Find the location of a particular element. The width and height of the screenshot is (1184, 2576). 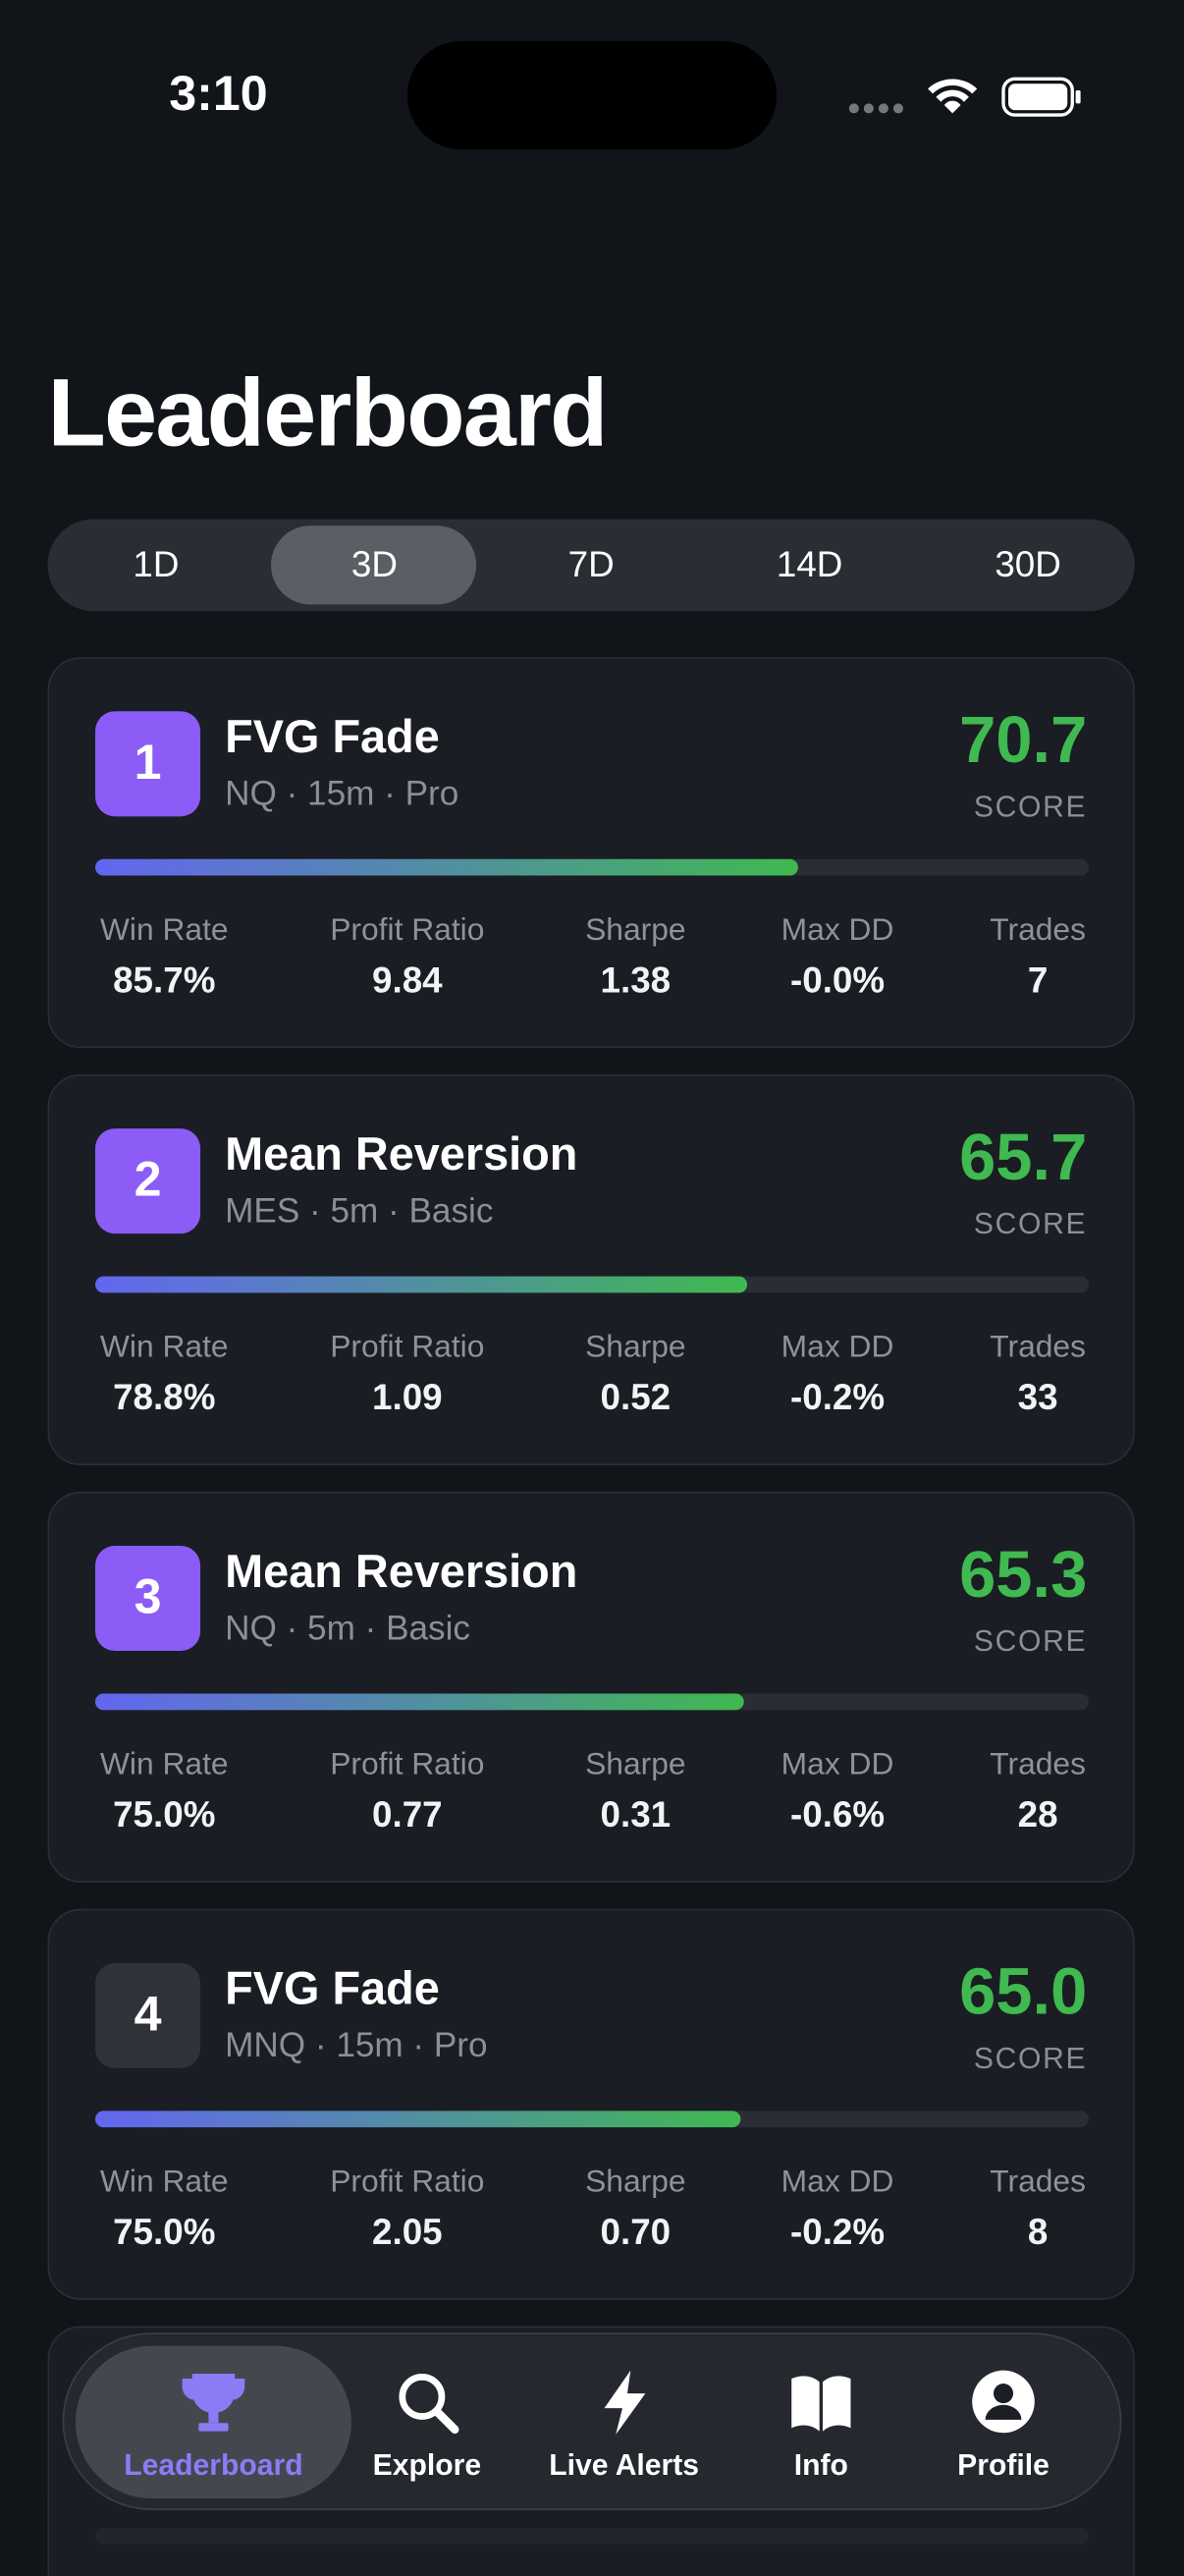

tab-selected-bg is located at coordinates (373, 565).